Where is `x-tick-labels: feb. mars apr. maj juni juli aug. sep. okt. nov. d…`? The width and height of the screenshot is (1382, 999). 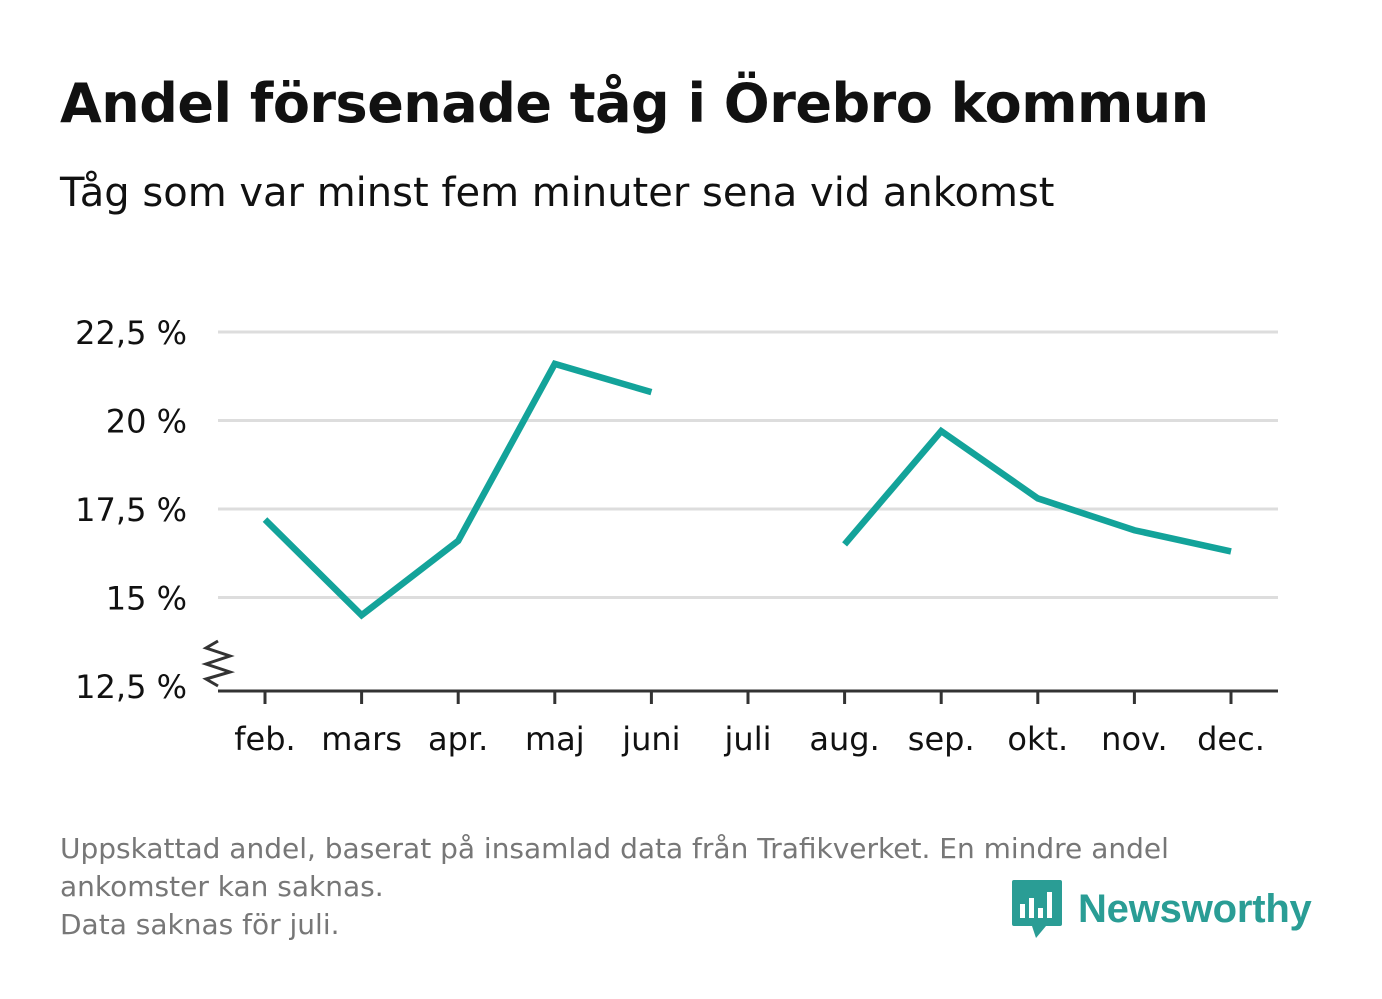 x-tick-labels: feb. mars apr. maj juni juli aug. sep. okt. nov. d… is located at coordinates (749, 739).